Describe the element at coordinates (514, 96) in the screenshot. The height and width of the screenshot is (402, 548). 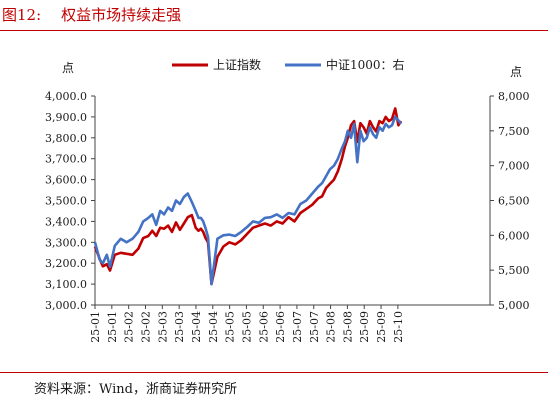
I see `y-right-tick-label: 8,000` at that location.